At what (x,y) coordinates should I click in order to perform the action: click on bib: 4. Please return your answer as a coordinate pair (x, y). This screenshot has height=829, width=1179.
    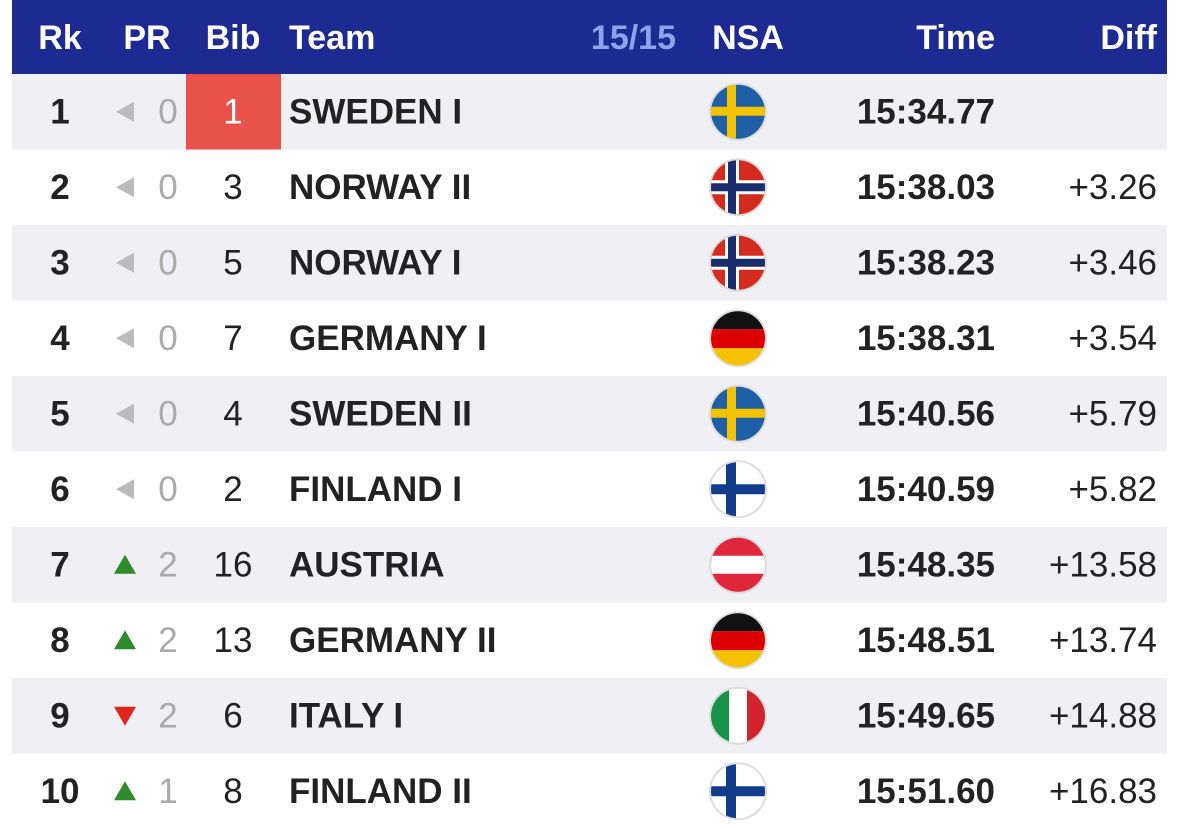
    Looking at the image, I should click on (232, 413).